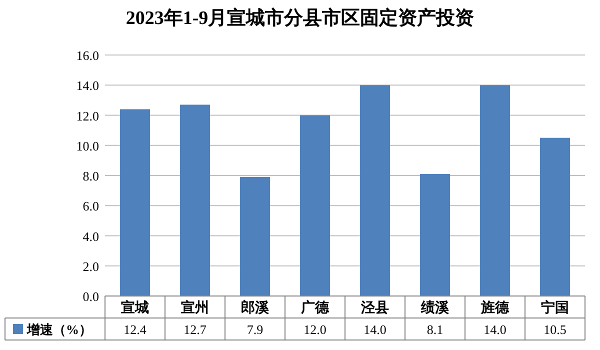 The height and width of the screenshot is (350, 600). What do you see at coordinates (59, 329) in the screenshot?
I see `legend-label: 增速（%）` at bounding box center [59, 329].